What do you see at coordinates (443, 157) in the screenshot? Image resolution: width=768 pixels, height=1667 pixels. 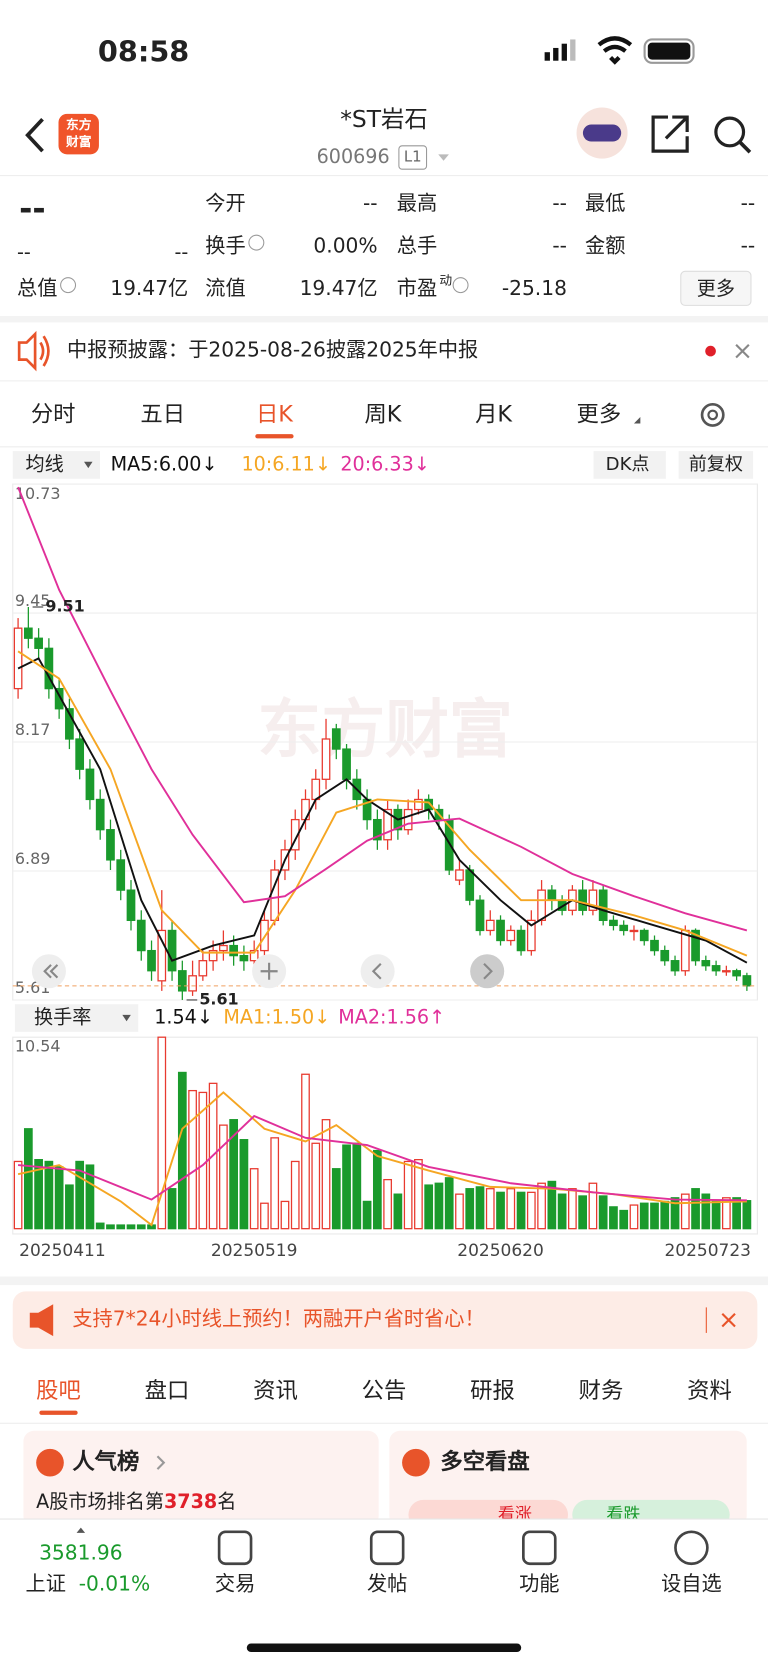 I see `level-dropdown` at bounding box center [443, 157].